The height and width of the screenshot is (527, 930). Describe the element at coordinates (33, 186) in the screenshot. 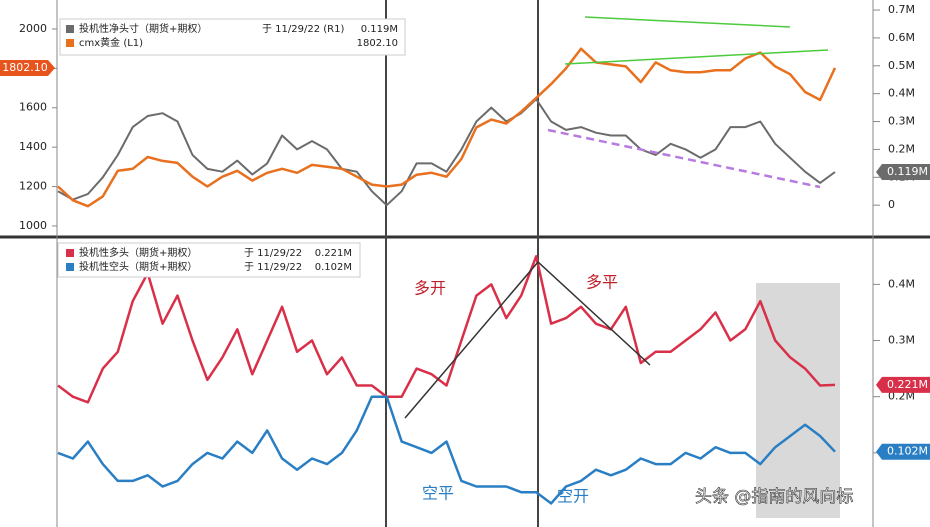

I see `y-tick-label: 1200` at that location.